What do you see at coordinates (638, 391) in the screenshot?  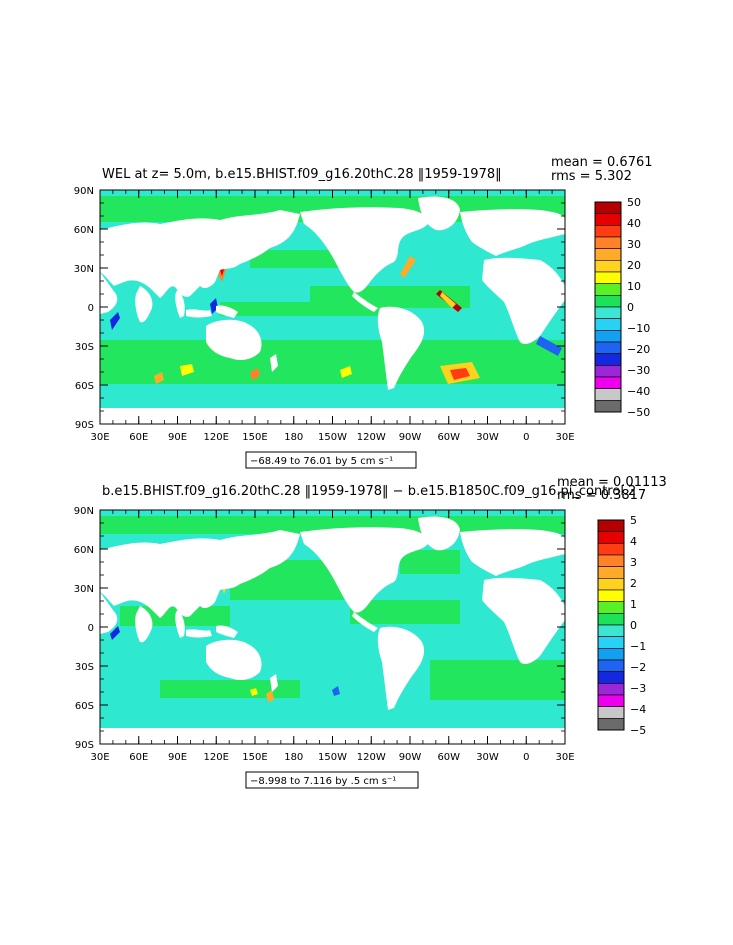 I see `colorbar-label: −40` at bounding box center [638, 391].